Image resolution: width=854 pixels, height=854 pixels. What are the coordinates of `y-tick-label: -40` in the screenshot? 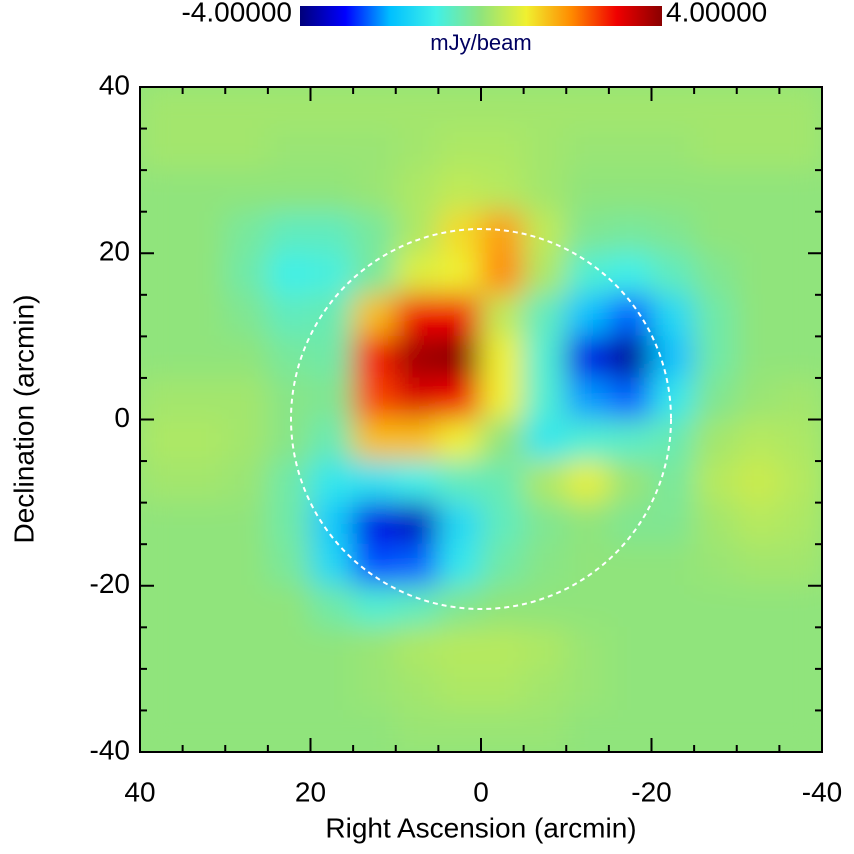 It's located at (110, 749).